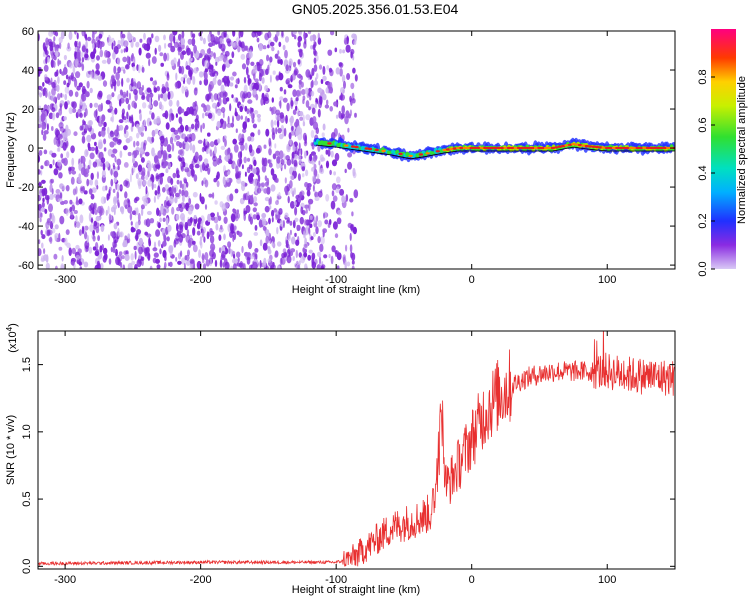  I want to click on colorbar-ticks: 0.0 0.2 0.4 0.6 0.8, so click(706, 173).